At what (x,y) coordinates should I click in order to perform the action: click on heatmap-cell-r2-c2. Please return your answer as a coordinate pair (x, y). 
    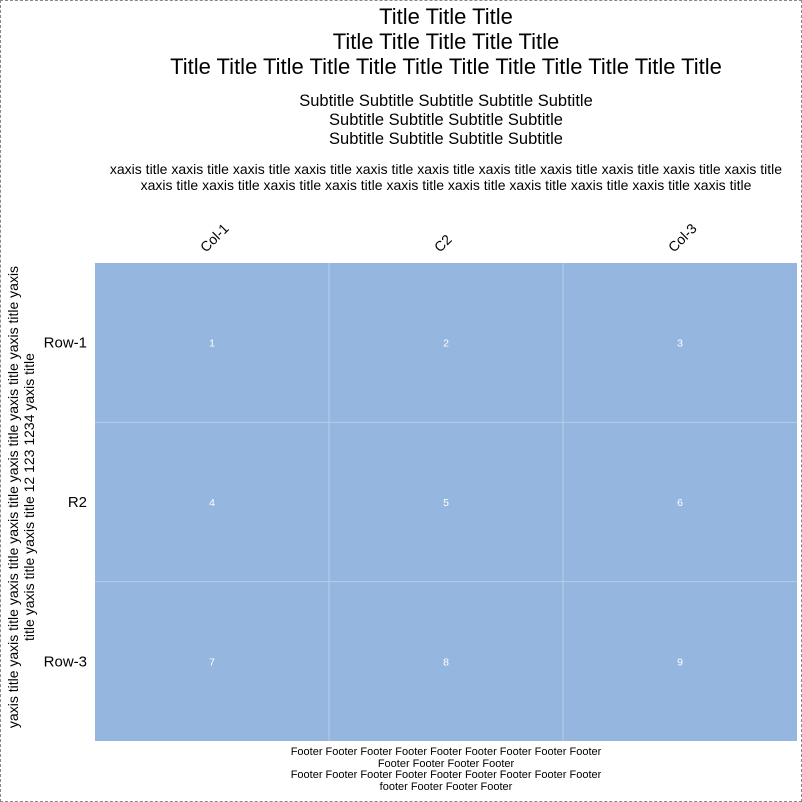
    Looking at the image, I should click on (446, 502).